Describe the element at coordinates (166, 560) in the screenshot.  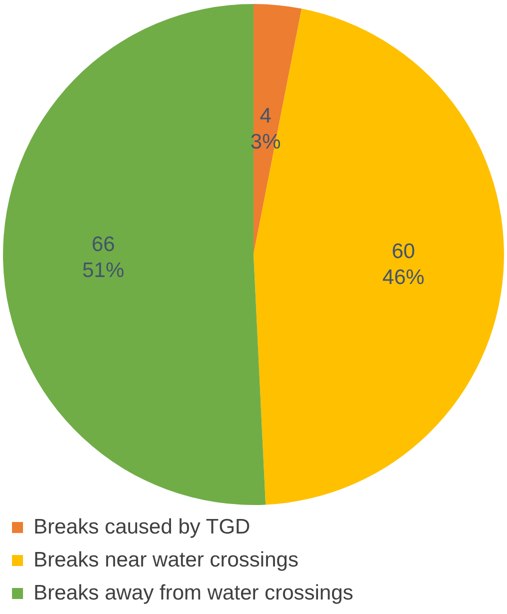
I see `legend-label: Breaks near water crossings` at that location.